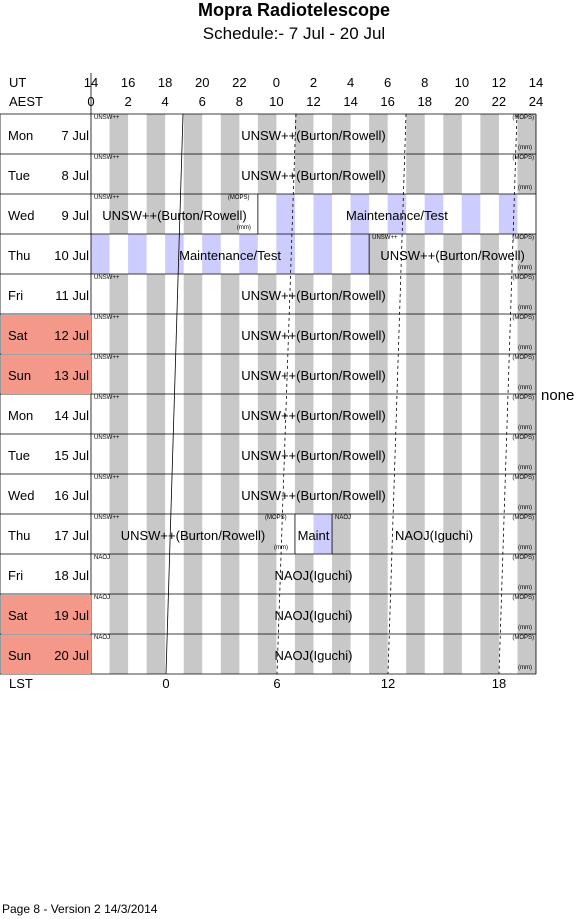 This screenshot has height=919, width=588. What do you see at coordinates (71, 655) in the screenshot?
I see `day-date: 20 Jul` at bounding box center [71, 655].